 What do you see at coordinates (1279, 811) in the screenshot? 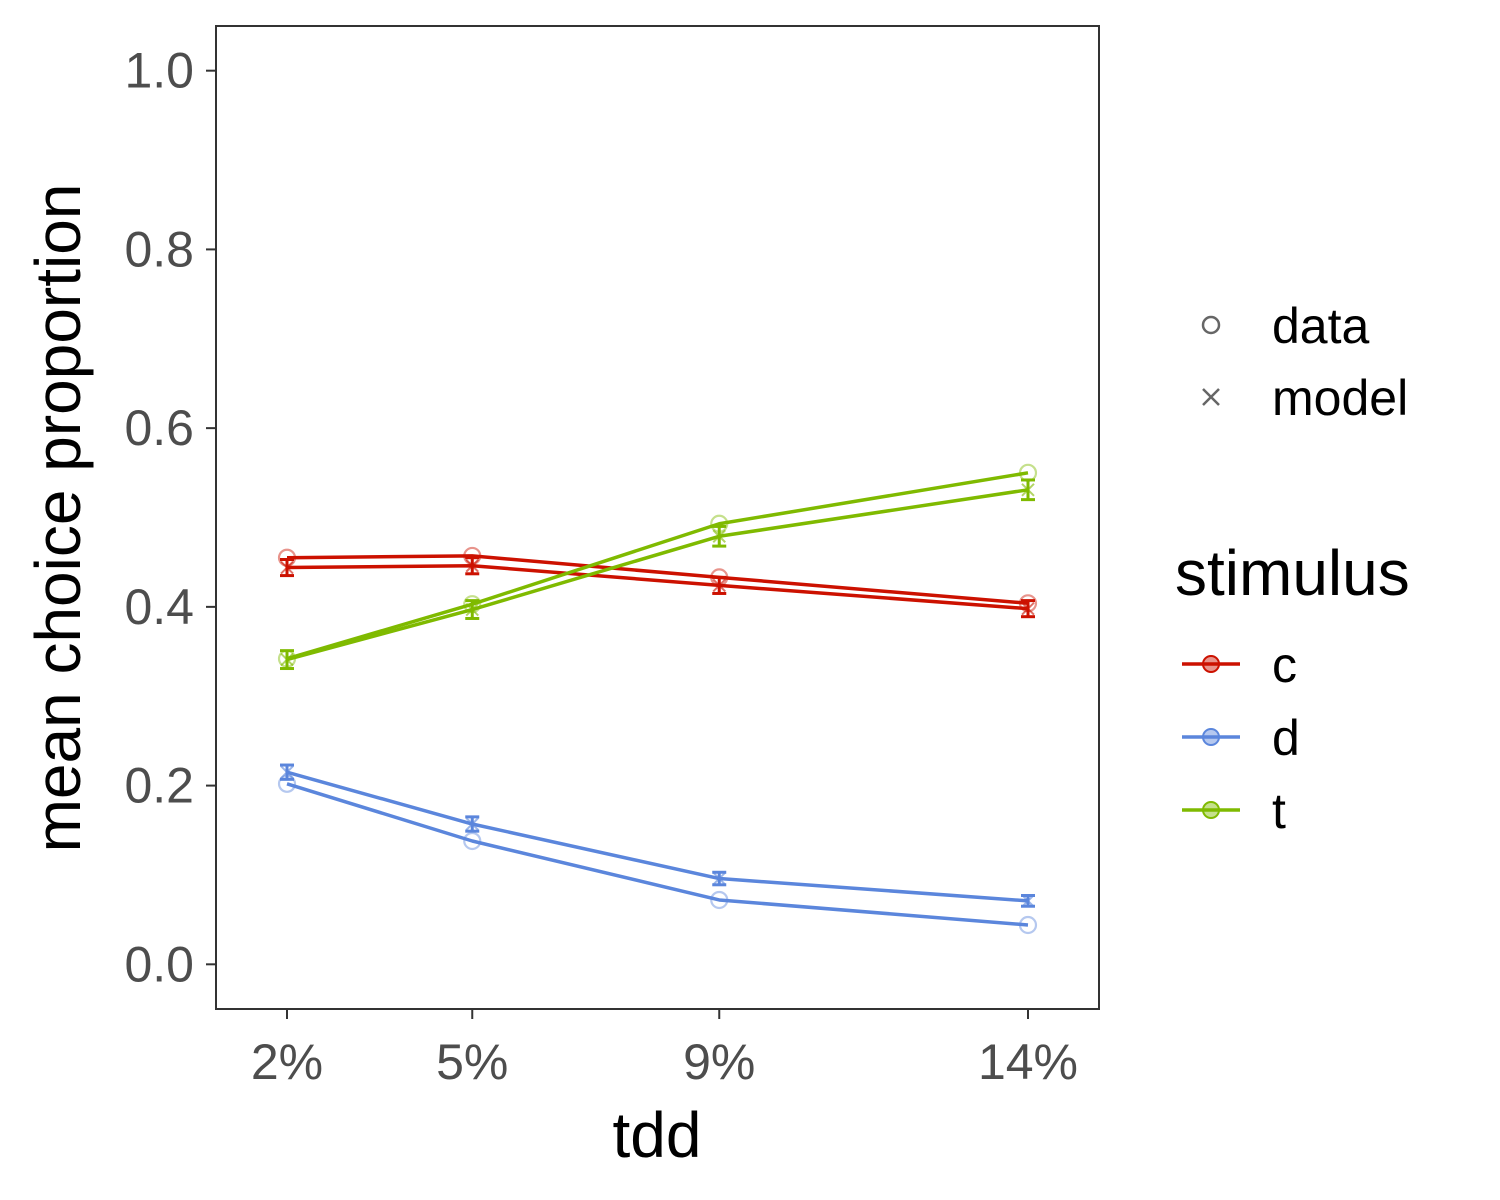
I see `legend-label-t: t` at bounding box center [1279, 811].